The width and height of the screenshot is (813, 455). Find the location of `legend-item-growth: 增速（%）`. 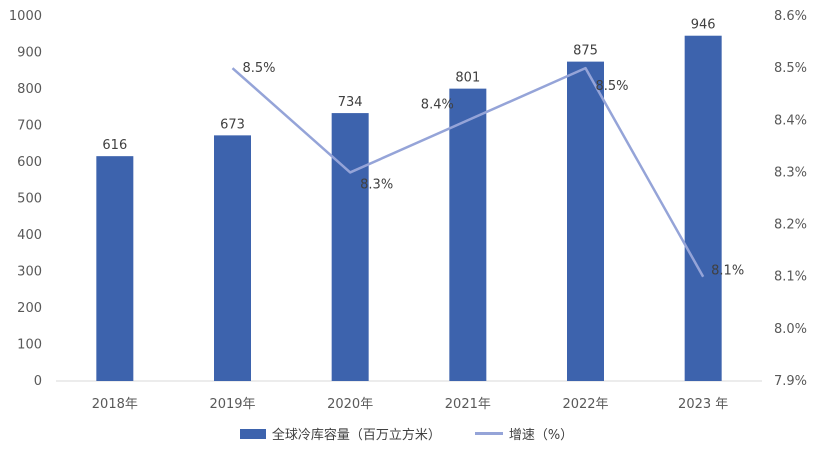

legend-item-growth: 增速（%） is located at coordinates (524, 433).